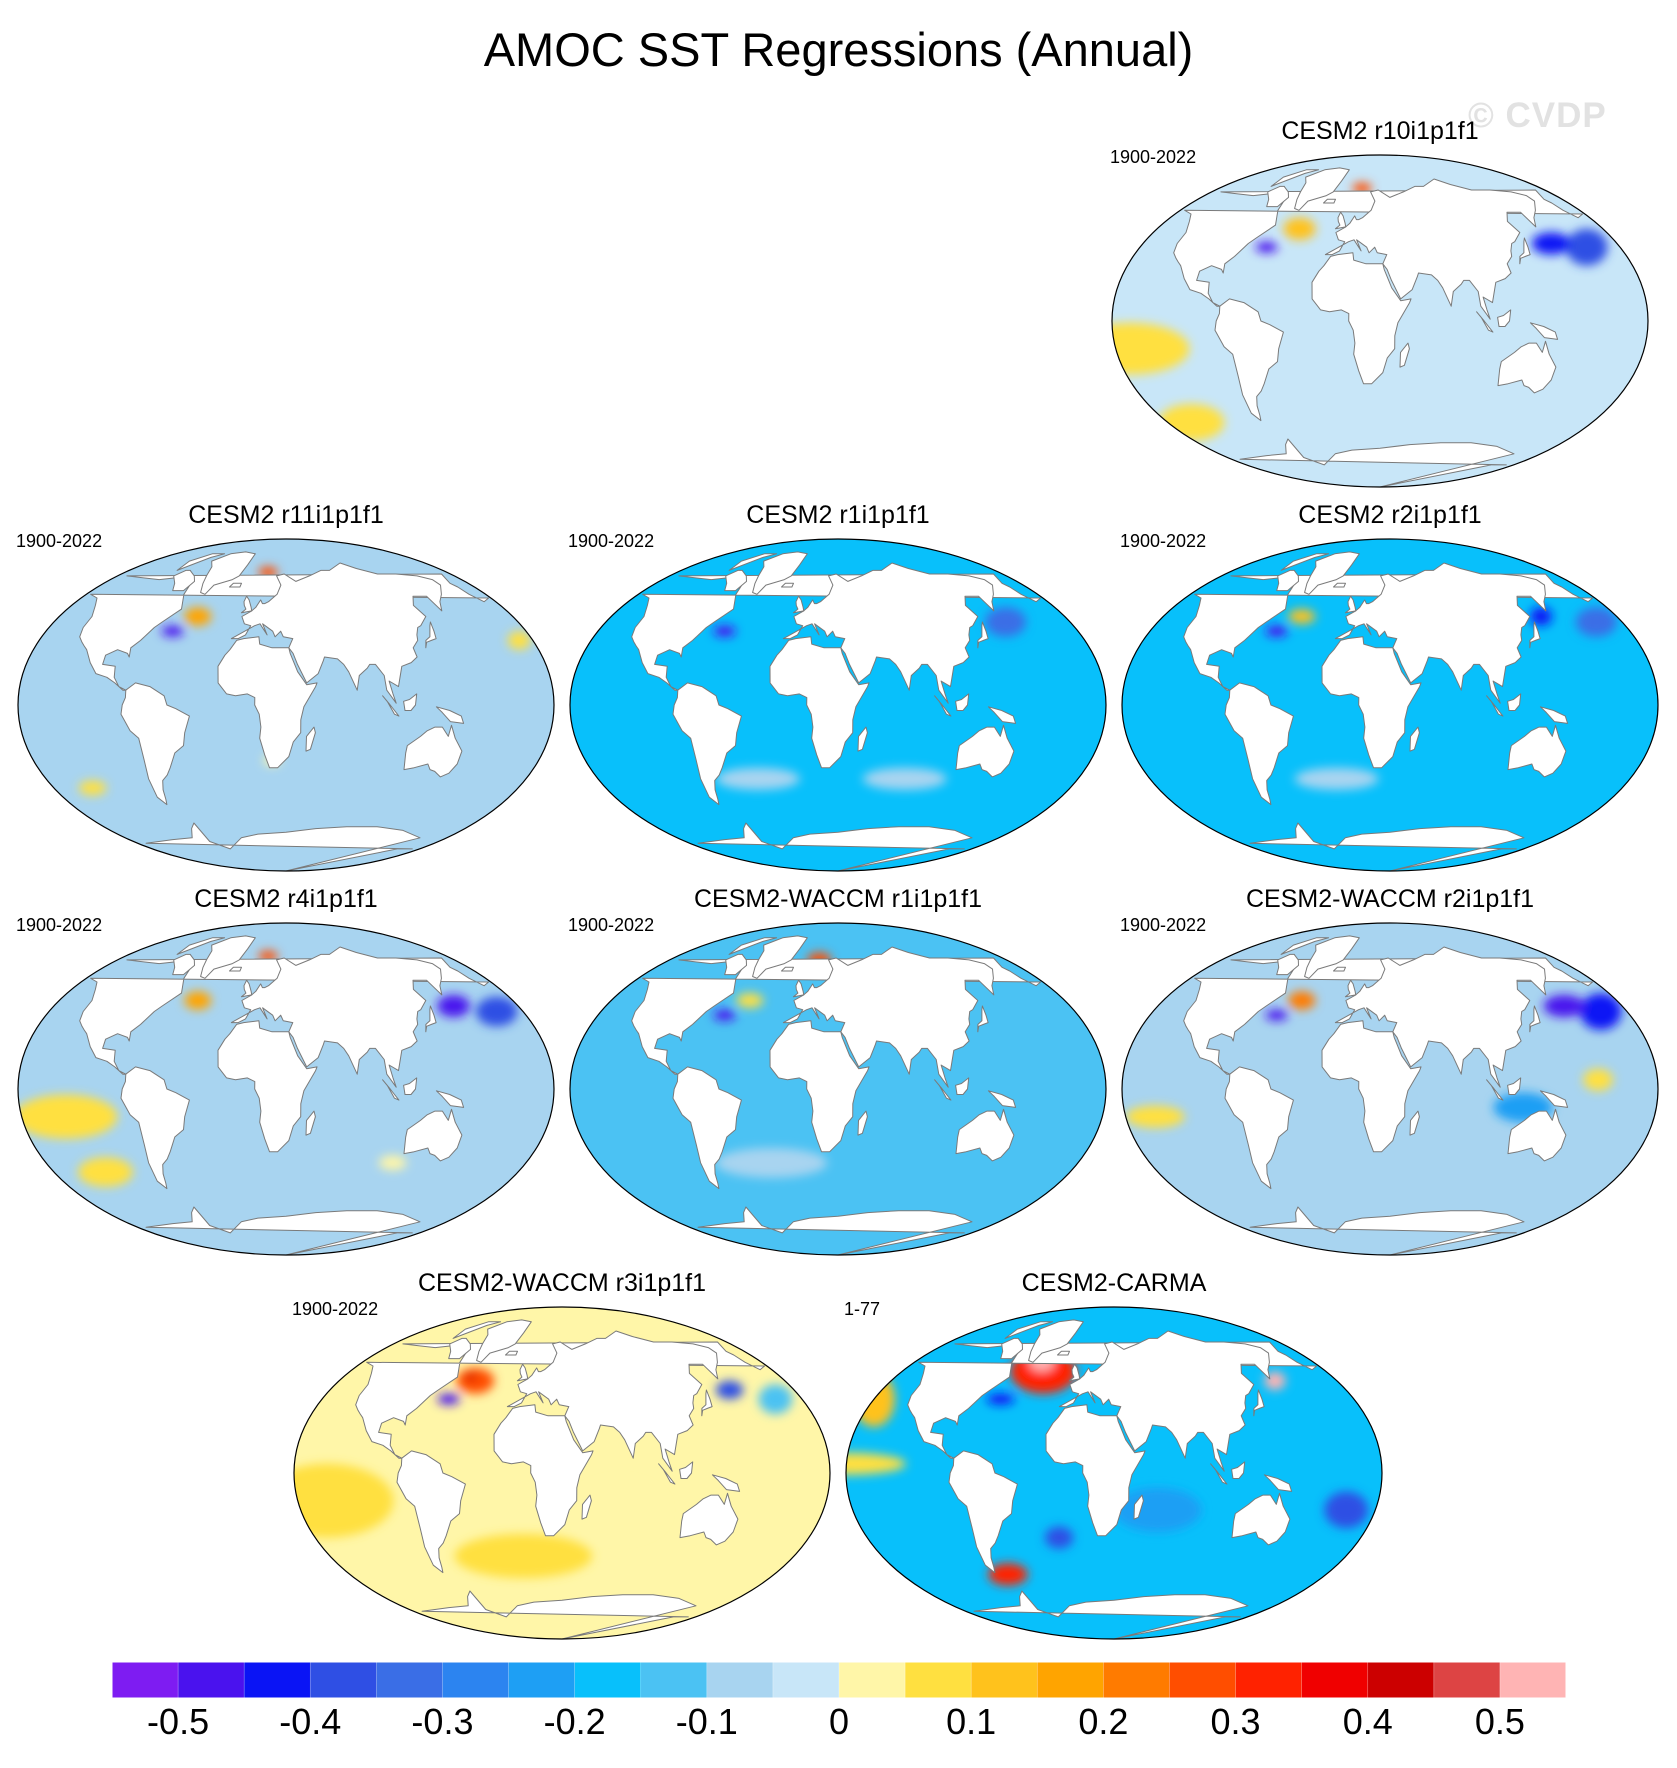 The image size is (1677, 1768). I want to click on panel-title: CESM2 r11i1p1f1, so click(286, 515).